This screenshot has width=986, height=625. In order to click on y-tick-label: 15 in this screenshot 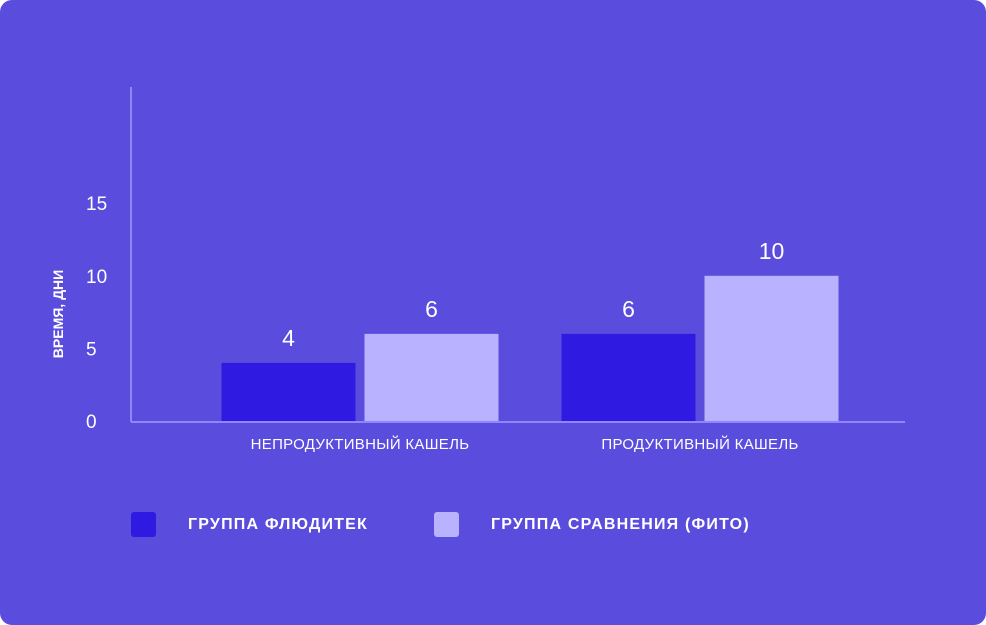, I will do `click(96, 204)`.